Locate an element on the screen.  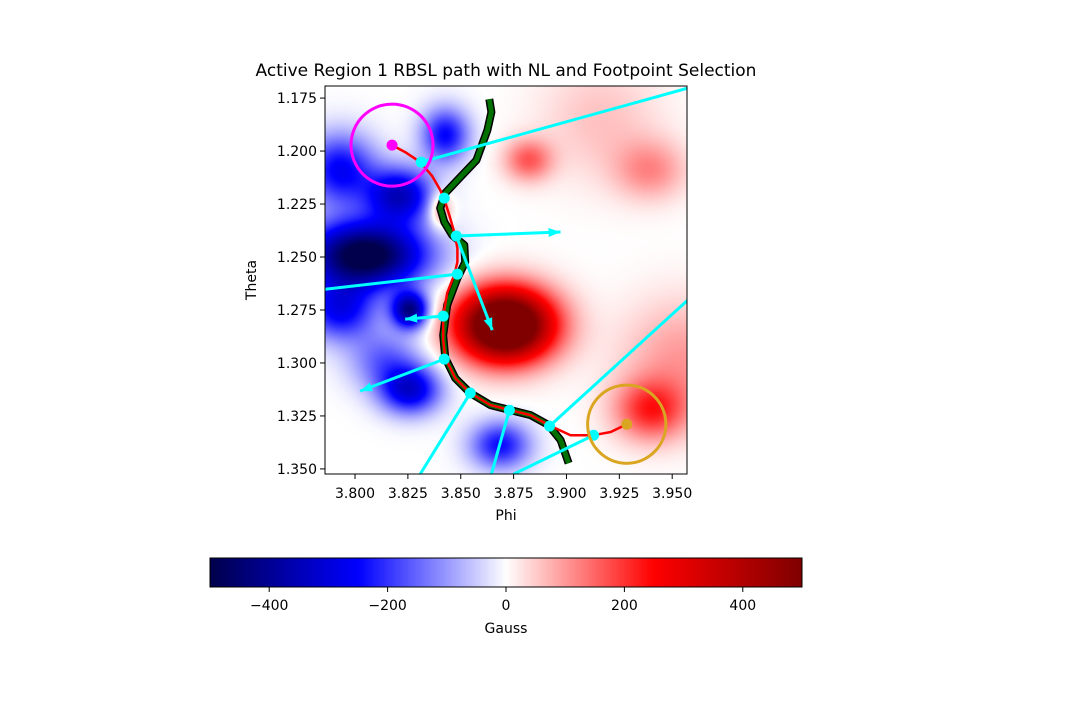
y-tick-label: 1.225 is located at coordinates (297, 205).